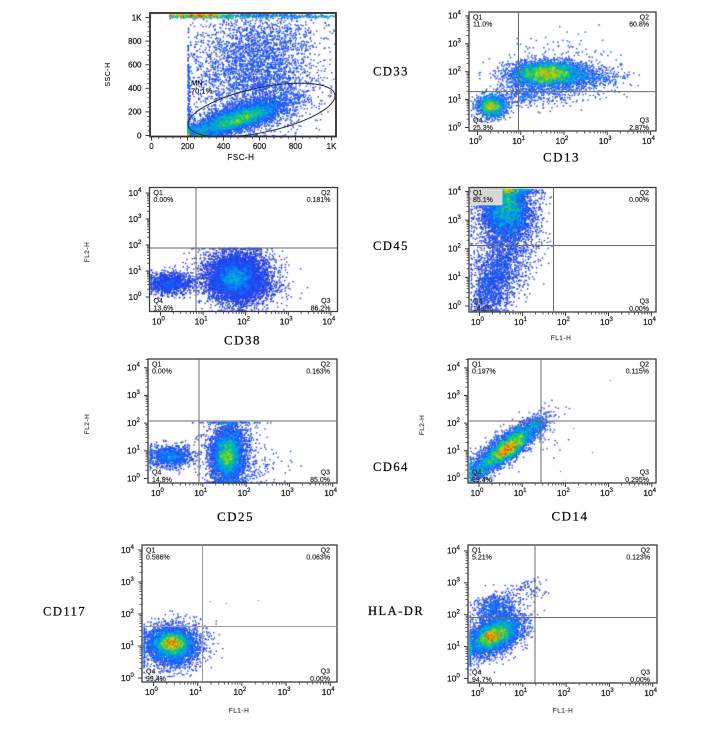 This screenshot has width=719, height=733. I want to click on svg-text: 70.1%, so click(202, 91).